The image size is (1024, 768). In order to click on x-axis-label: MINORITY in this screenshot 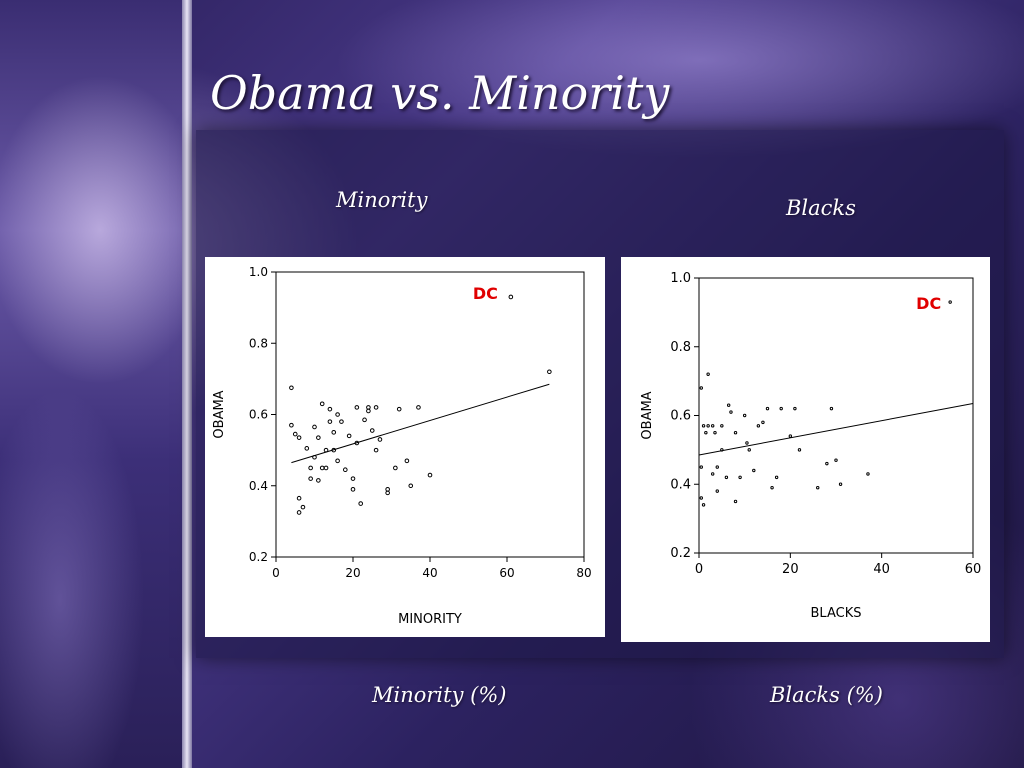, I will do `click(430, 619)`.